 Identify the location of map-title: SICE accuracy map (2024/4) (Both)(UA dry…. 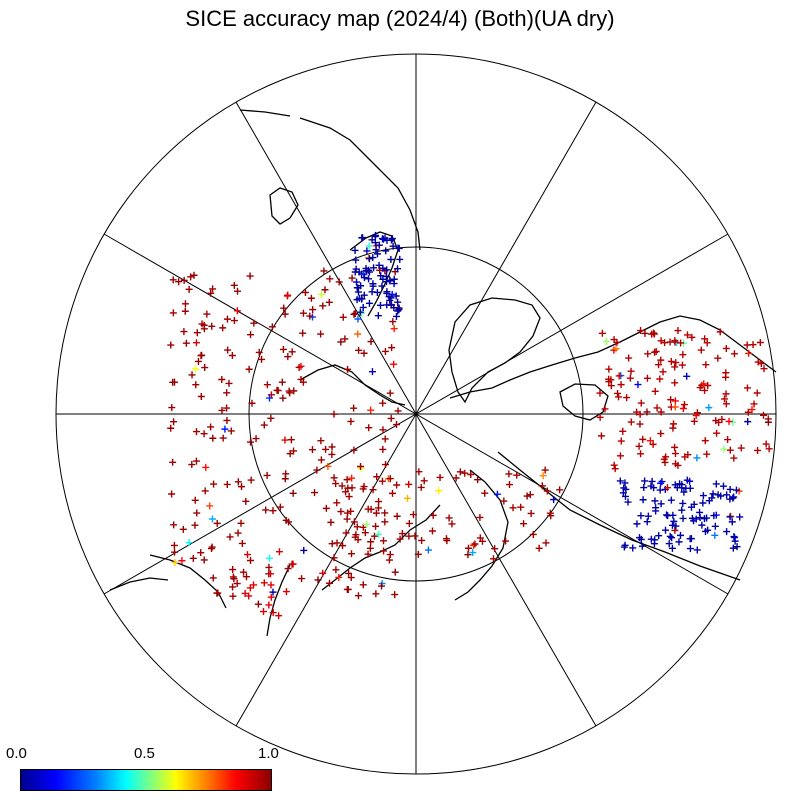
(400, 18).